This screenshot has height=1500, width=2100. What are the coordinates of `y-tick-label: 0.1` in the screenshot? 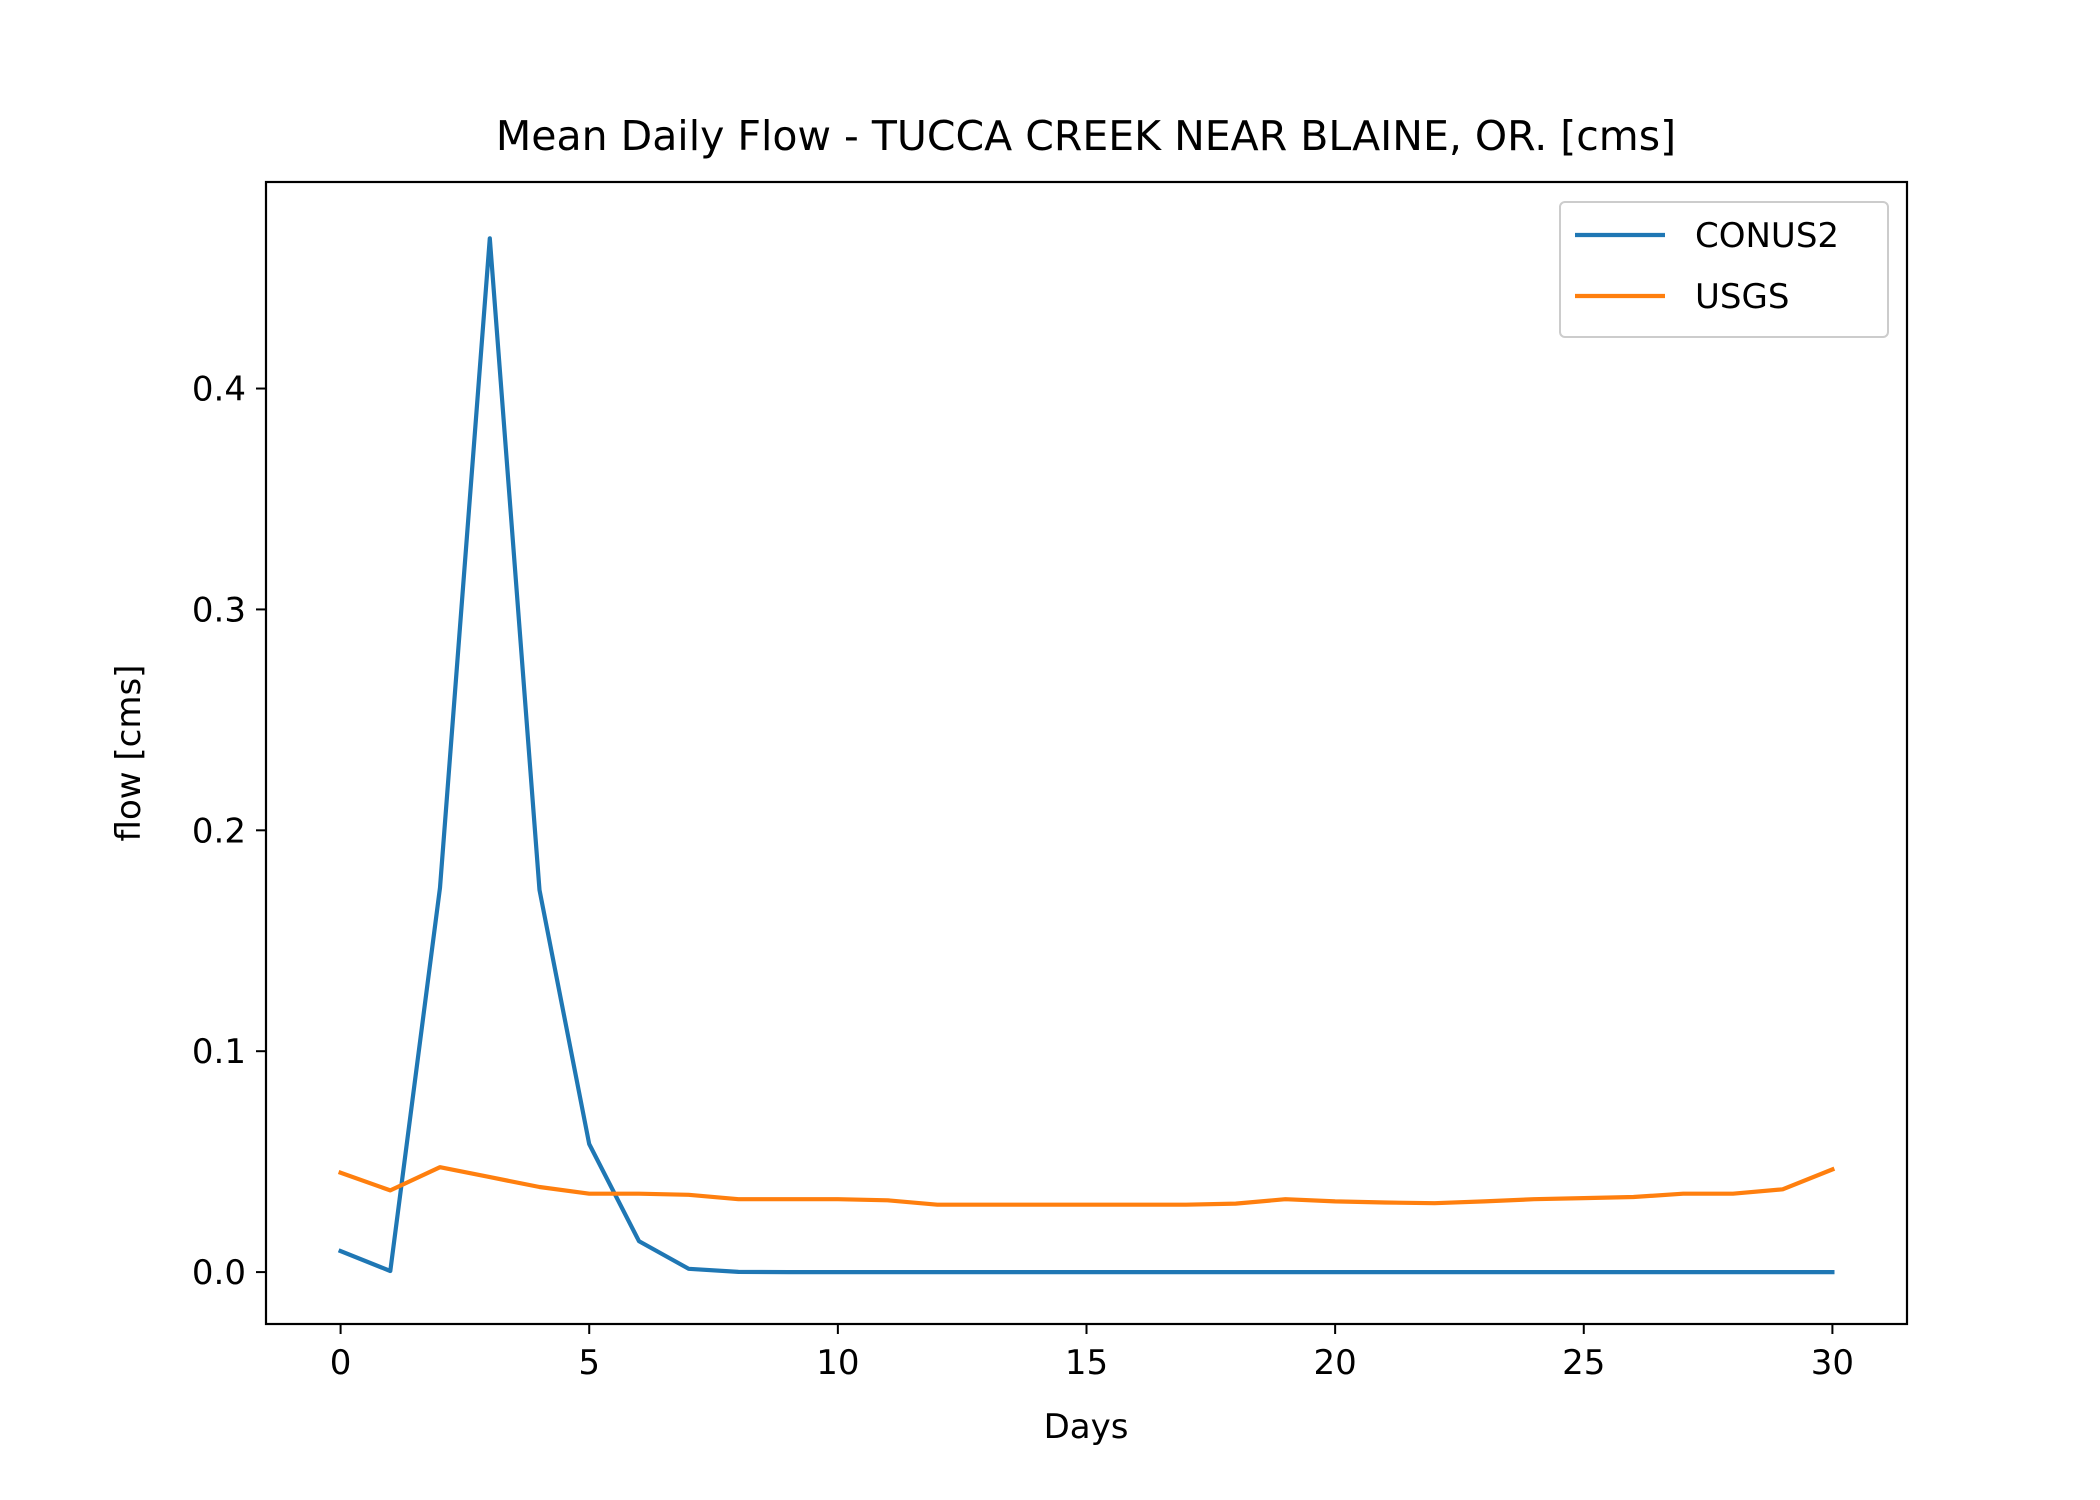 It's located at (219, 1052).